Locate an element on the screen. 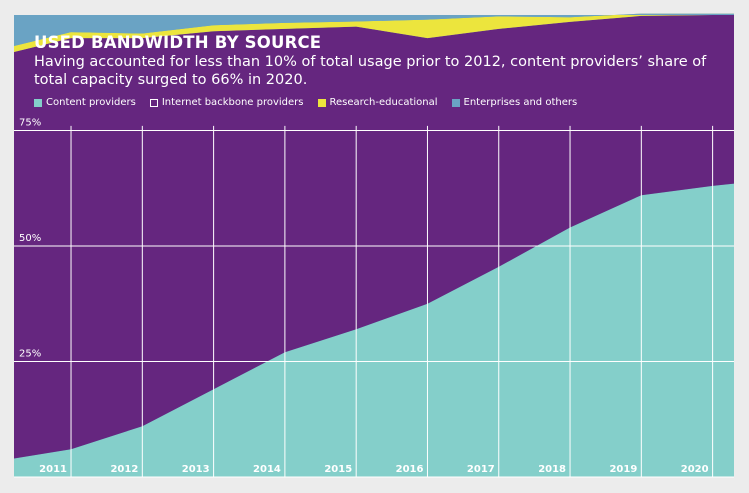  x-tick-label: 2018 is located at coordinates (552, 469).